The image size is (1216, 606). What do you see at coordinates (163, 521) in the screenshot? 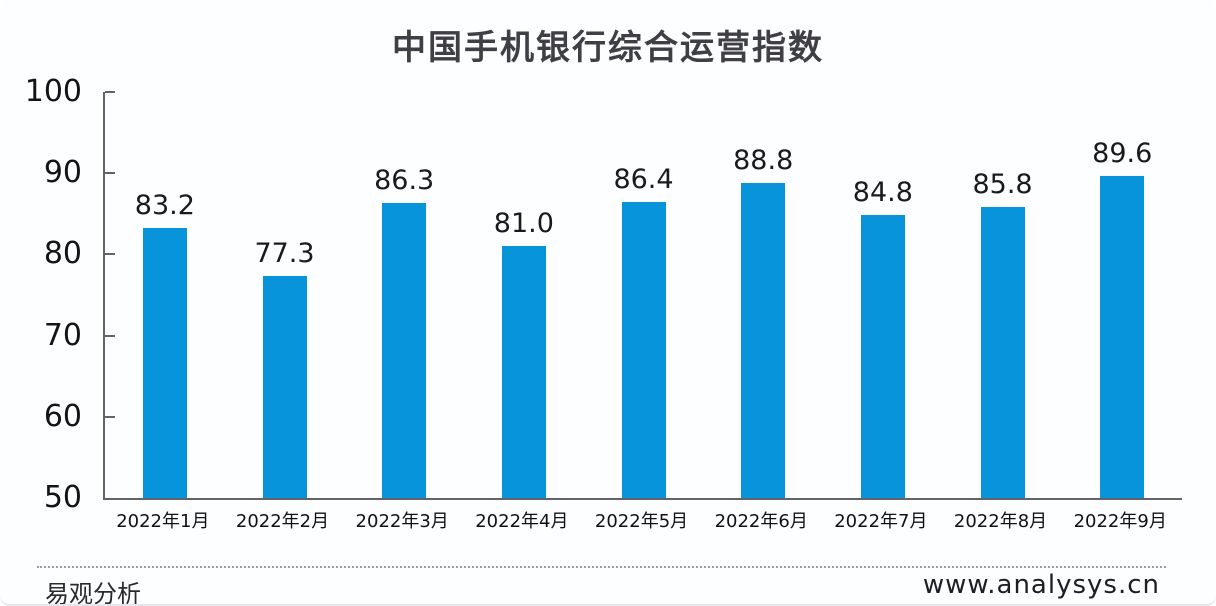
I see `x-axis-label: 2022年1月` at bounding box center [163, 521].